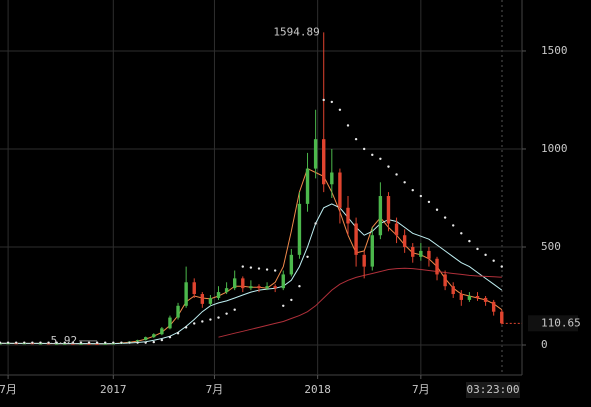  I want to click on max-label: 1594.89, so click(296, 31).